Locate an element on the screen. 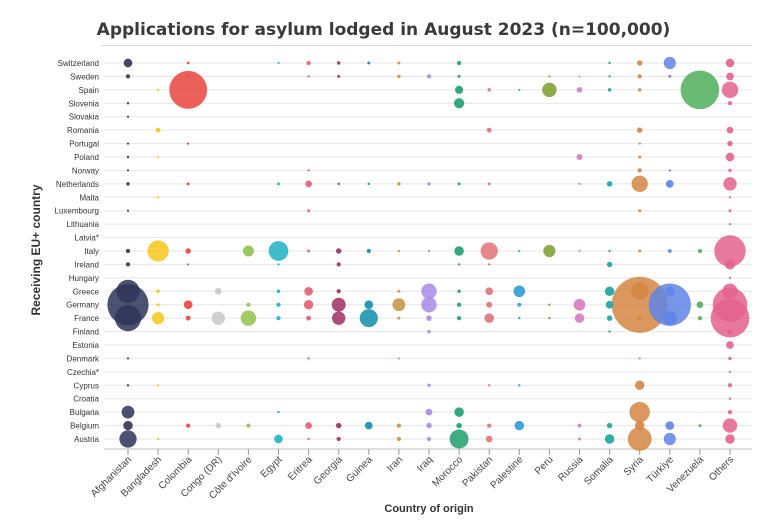  bubble-belgium-others is located at coordinates (730, 425).